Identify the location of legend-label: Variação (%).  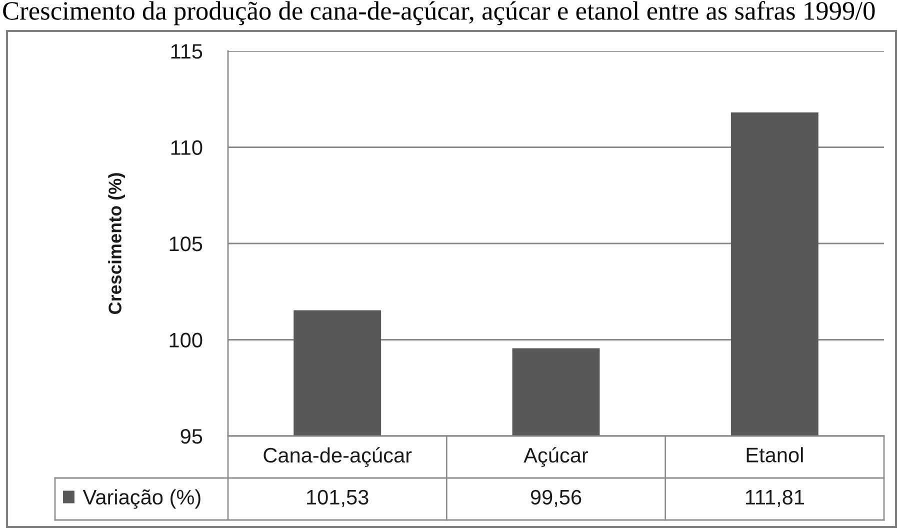
(141, 499).